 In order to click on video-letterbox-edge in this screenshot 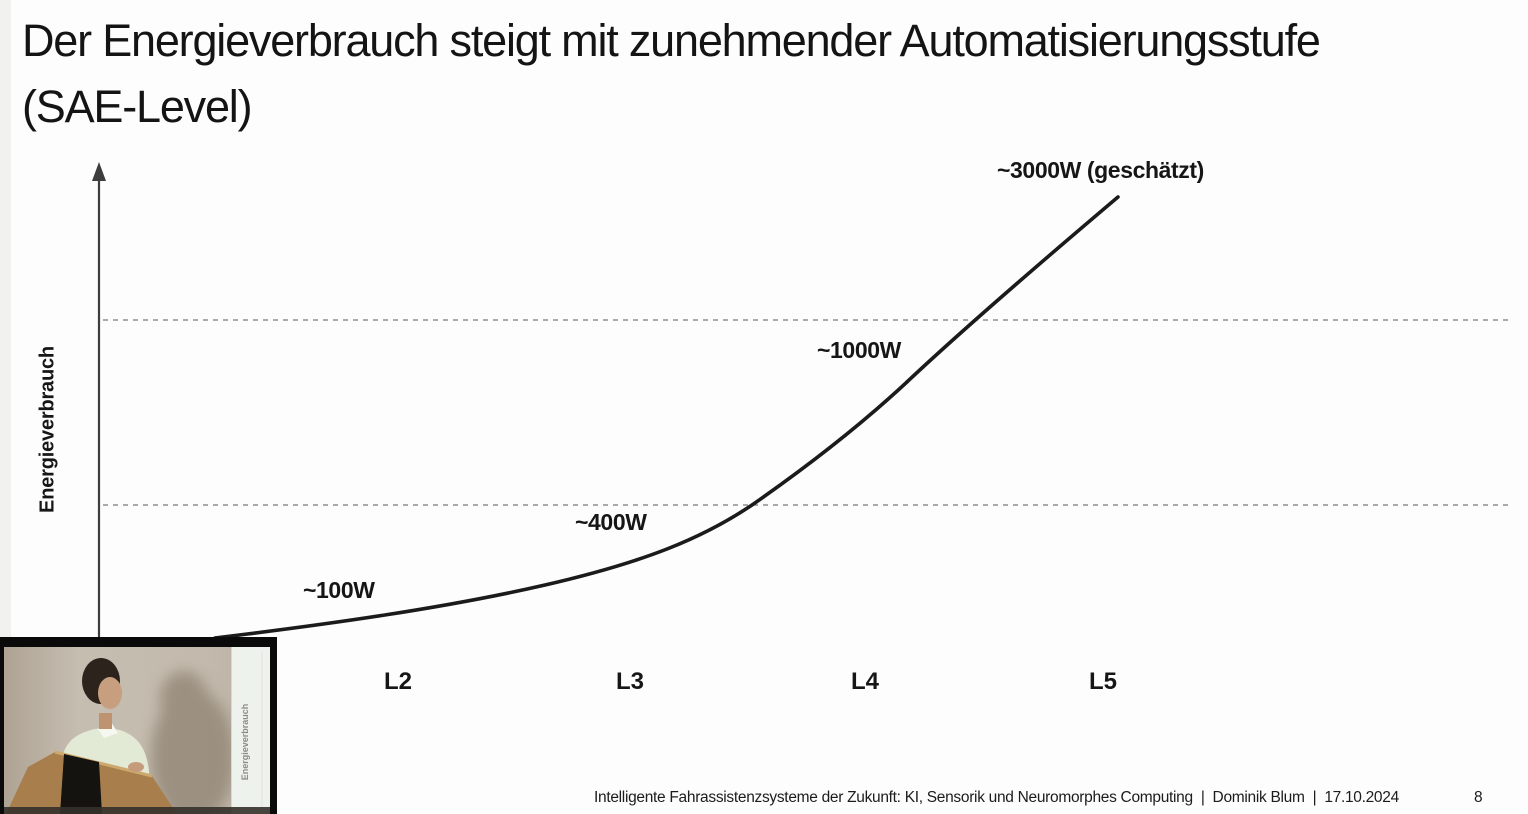, I will do `click(5, 407)`.